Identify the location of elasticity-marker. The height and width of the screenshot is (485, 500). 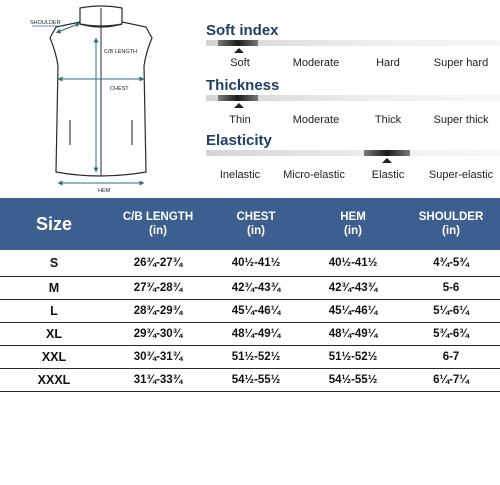
(387, 160).